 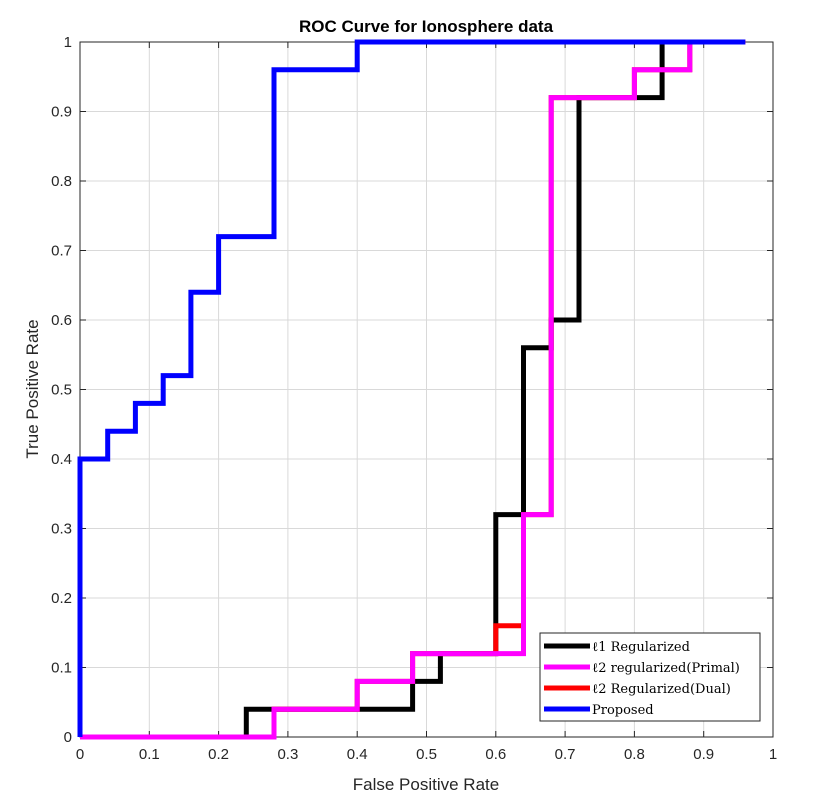 What do you see at coordinates (61, 320) in the screenshot?
I see `y-tick-label: 0.6` at bounding box center [61, 320].